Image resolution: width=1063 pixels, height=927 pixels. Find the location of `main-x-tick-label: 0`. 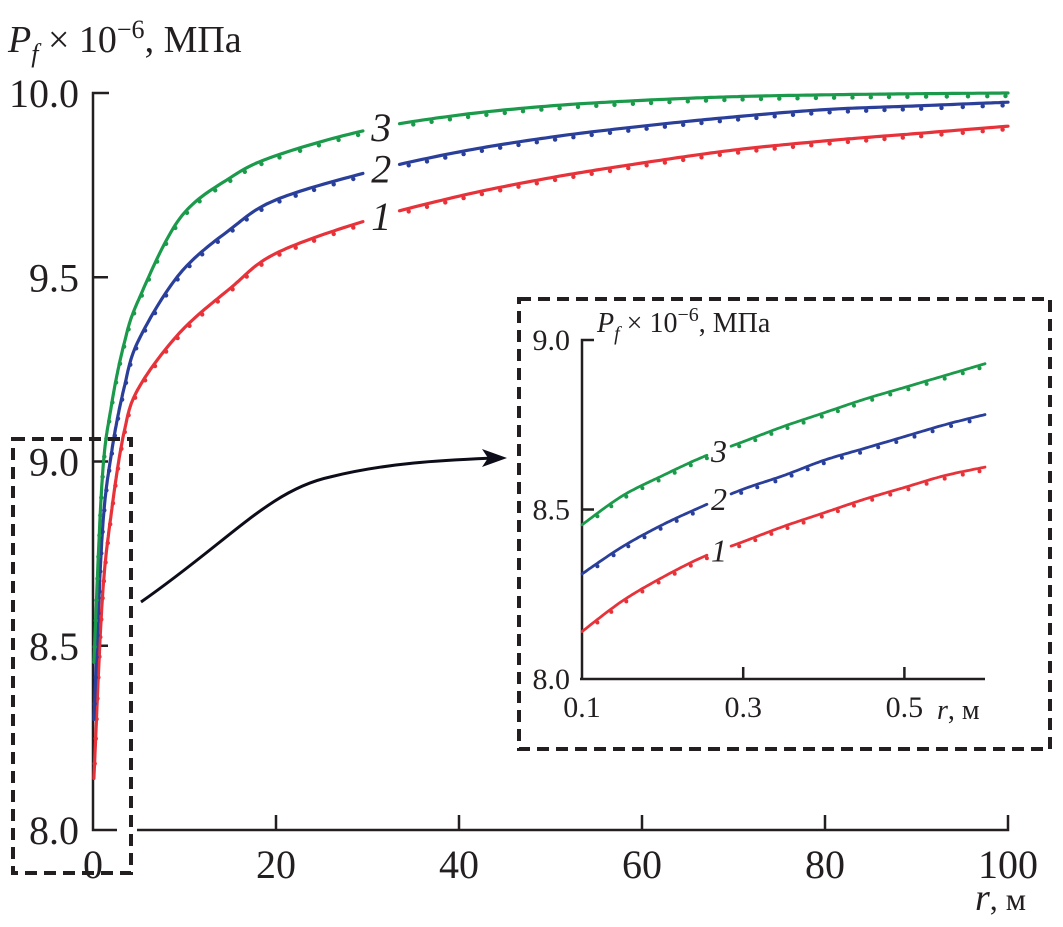

main-x-tick-label: 0 is located at coordinates (93, 864).